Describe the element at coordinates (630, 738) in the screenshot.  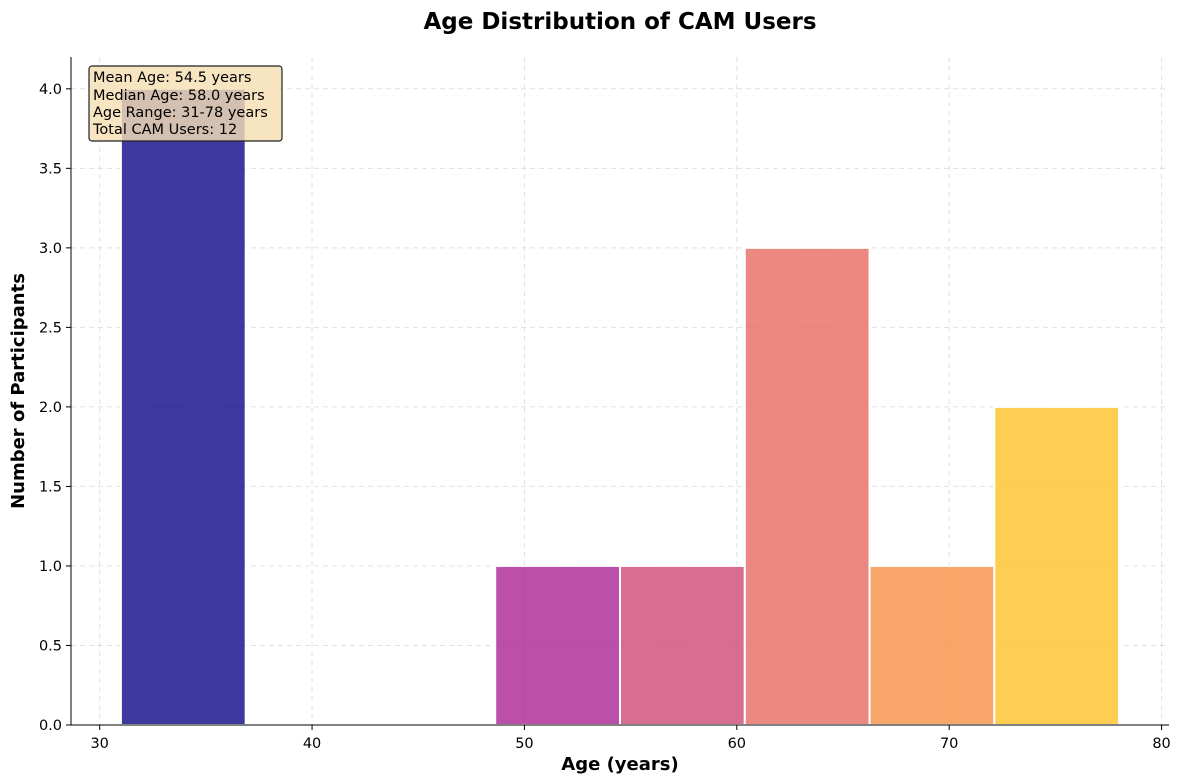
I see `x-axis-ticks: 30 40 50 60 70 80` at that location.